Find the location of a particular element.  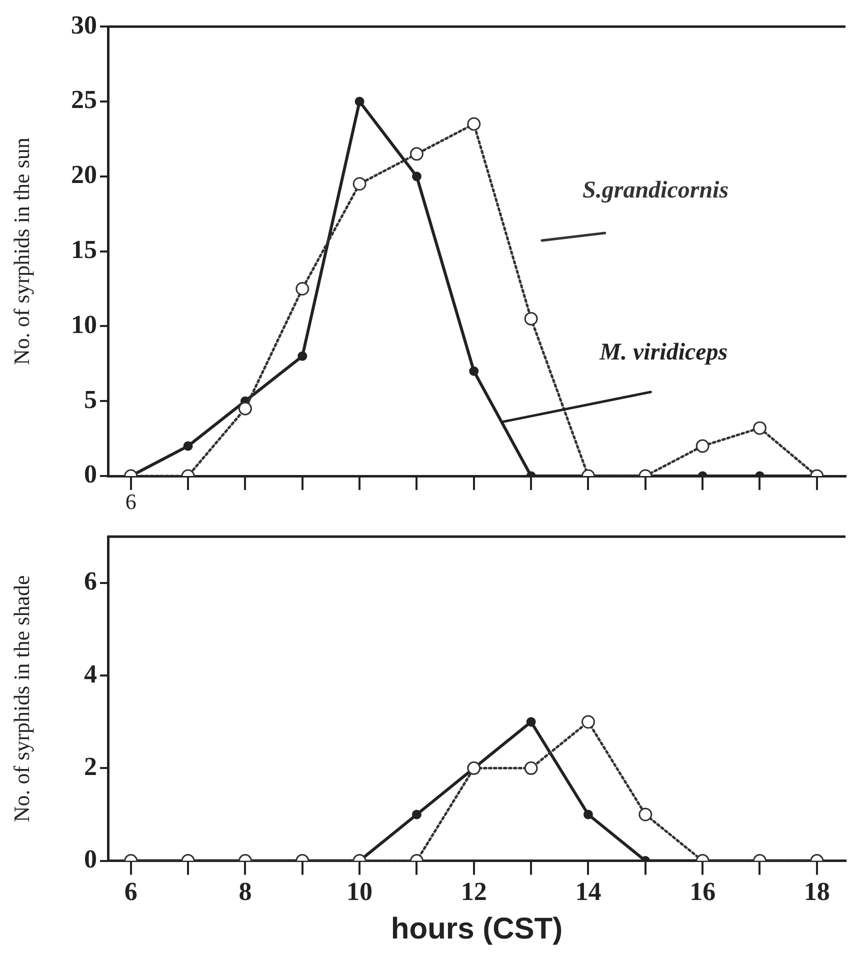

x-axis-title: hours (CST) is located at coordinates (476, 929).